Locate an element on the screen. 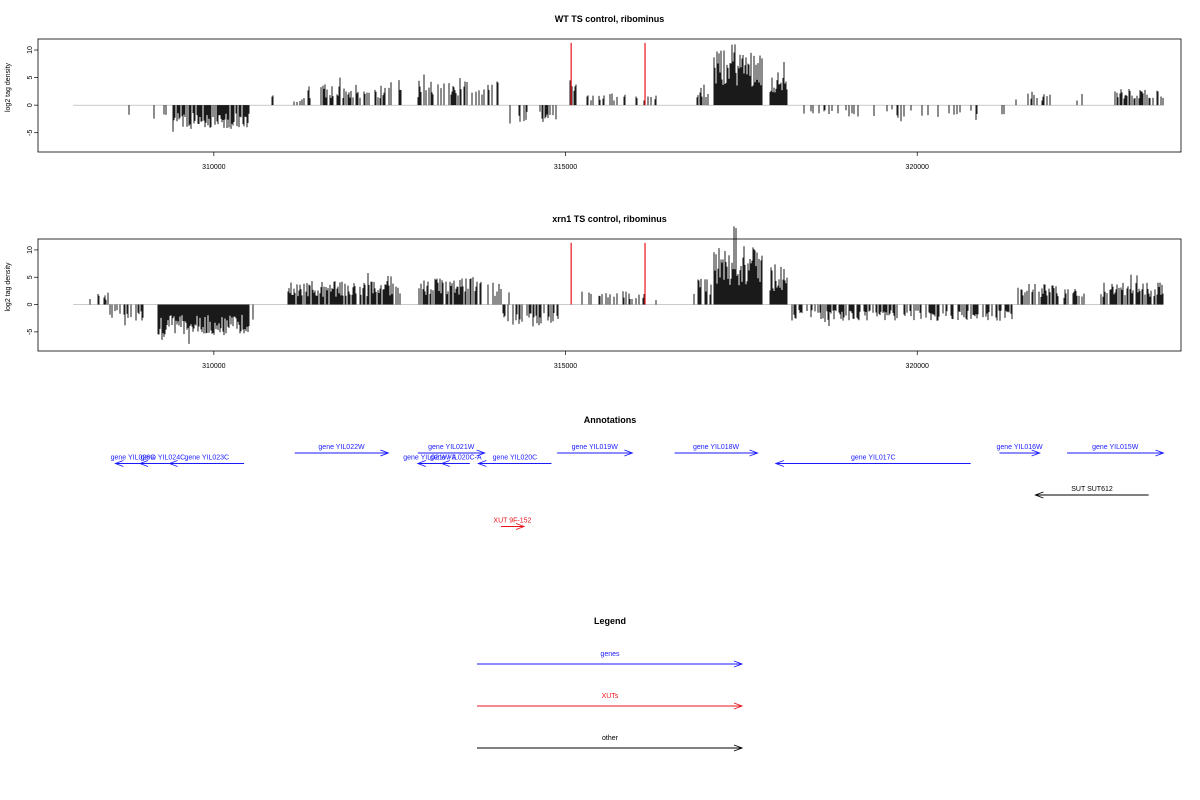 This screenshot has width=1200, height=800. feature-label: gene YIL026C is located at coordinates (133, 458).